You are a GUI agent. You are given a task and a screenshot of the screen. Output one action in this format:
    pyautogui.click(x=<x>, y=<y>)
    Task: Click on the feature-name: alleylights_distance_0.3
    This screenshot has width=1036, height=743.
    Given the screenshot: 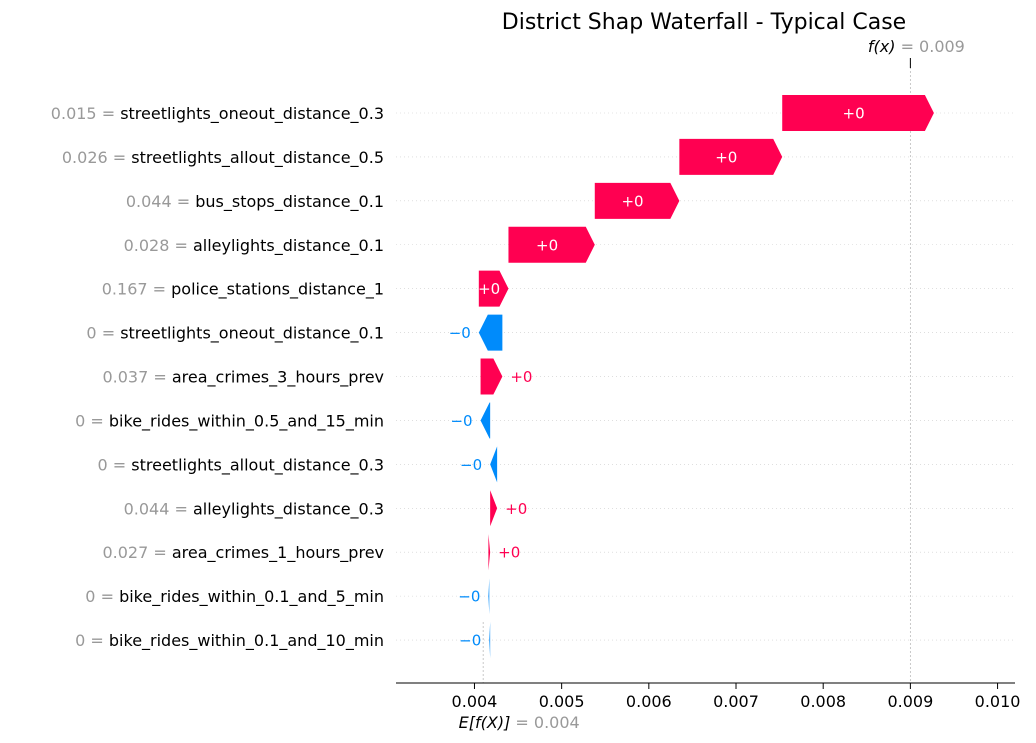 What is the action you would take?
    pyautogui.click(x=288, y=509)
    